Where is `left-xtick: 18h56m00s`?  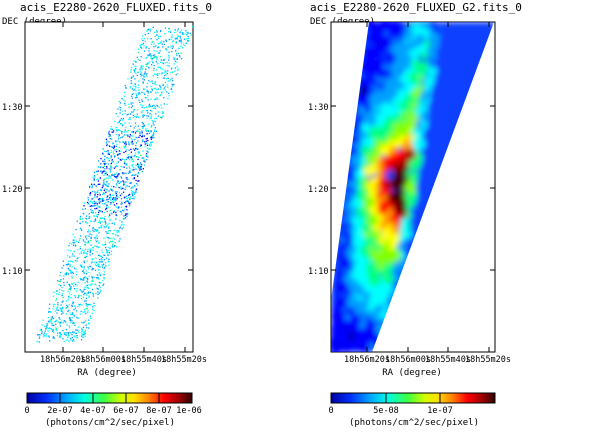
left-xtick: 18h56m00s is located at coordinates (103, 360).